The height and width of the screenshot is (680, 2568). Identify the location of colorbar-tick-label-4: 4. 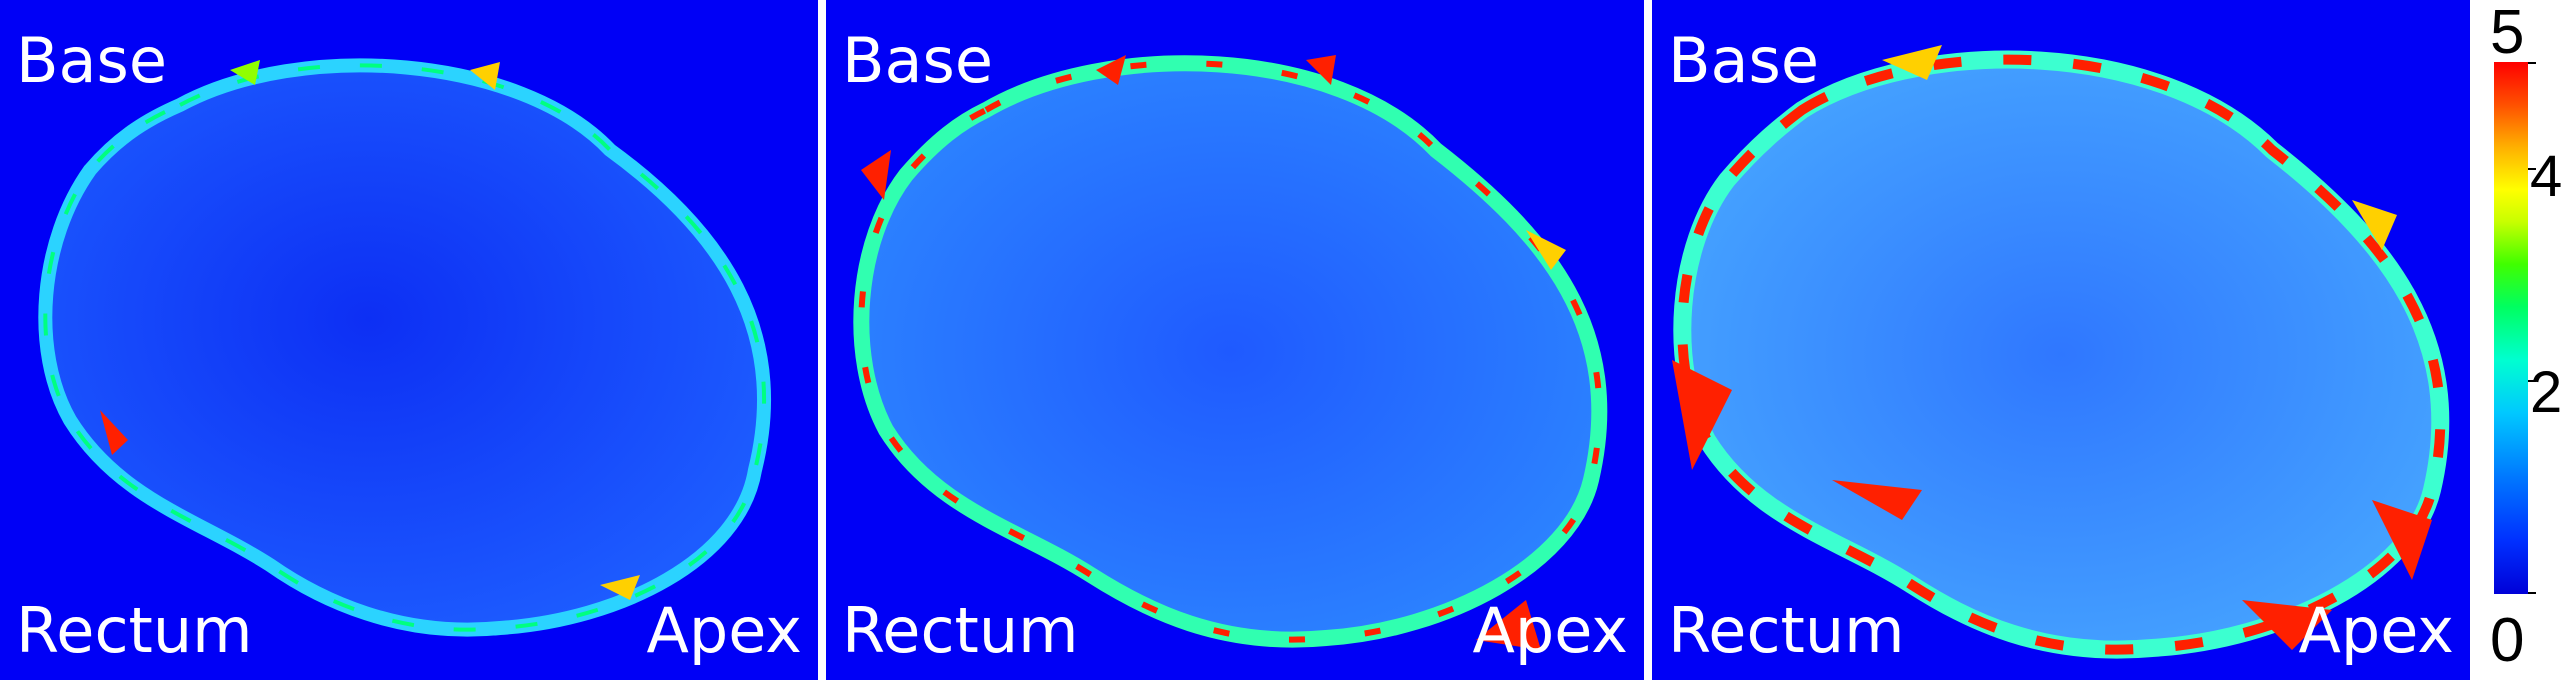
(2546, 176).